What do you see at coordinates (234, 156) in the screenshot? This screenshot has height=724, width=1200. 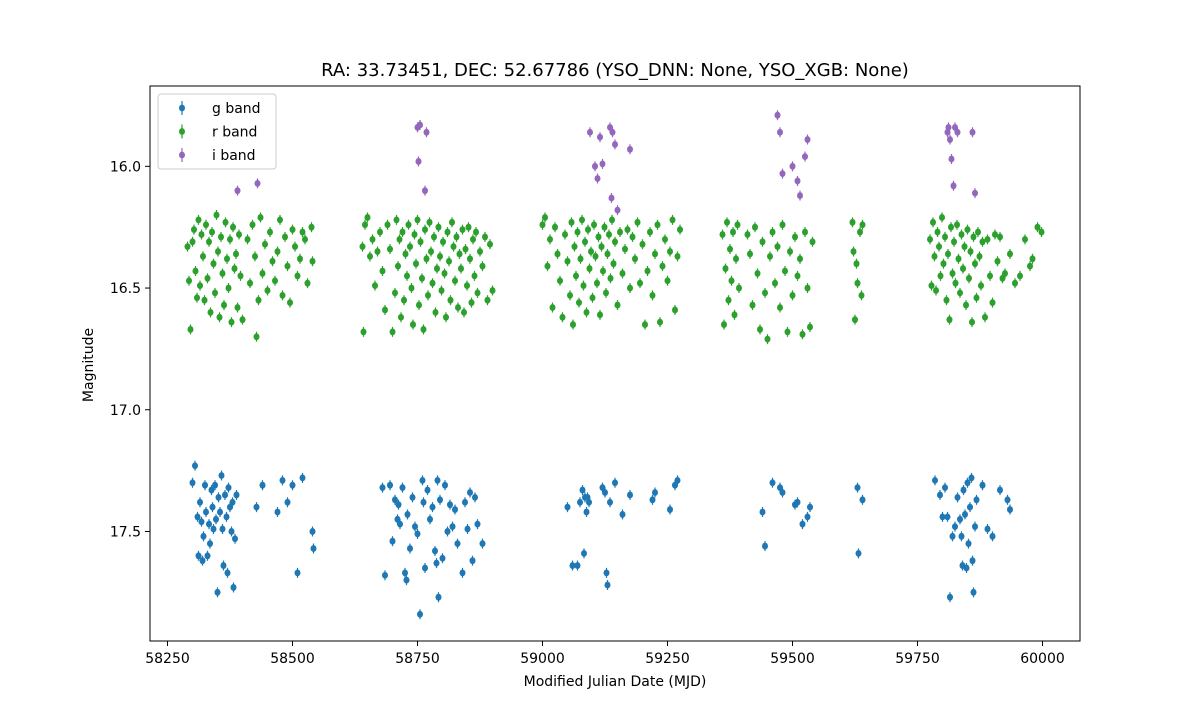 I see `legend-label: i band` at bounding box center [234, 156].